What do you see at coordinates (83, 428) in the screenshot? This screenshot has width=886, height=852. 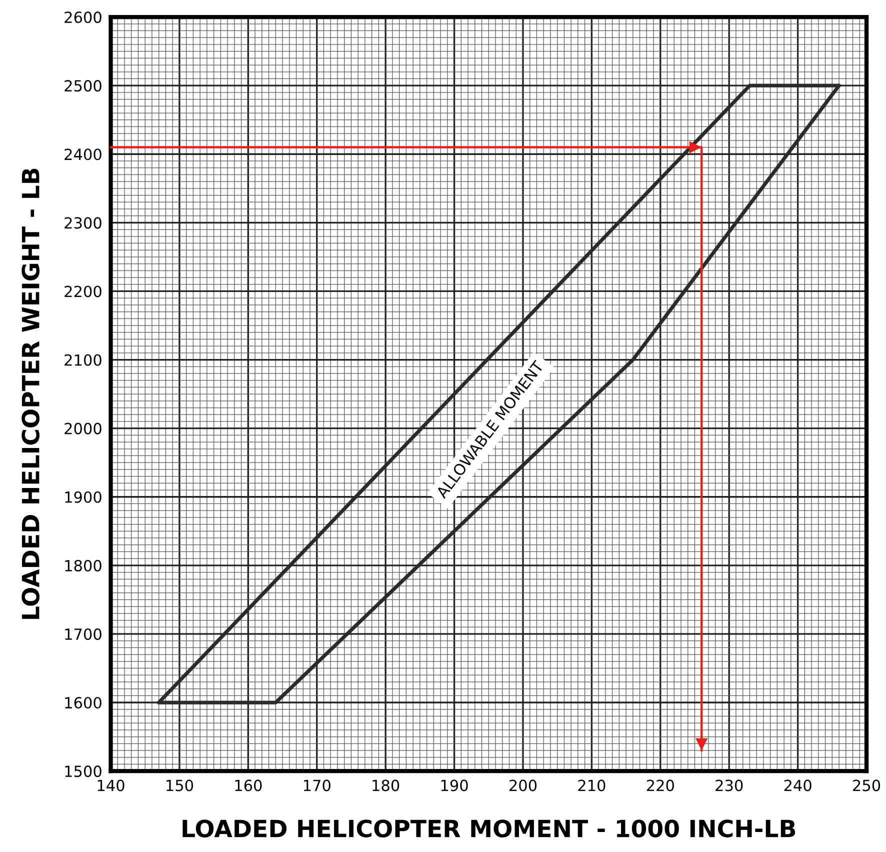 I see `y-tick-label: 2000` at bounding box center [83, 428].